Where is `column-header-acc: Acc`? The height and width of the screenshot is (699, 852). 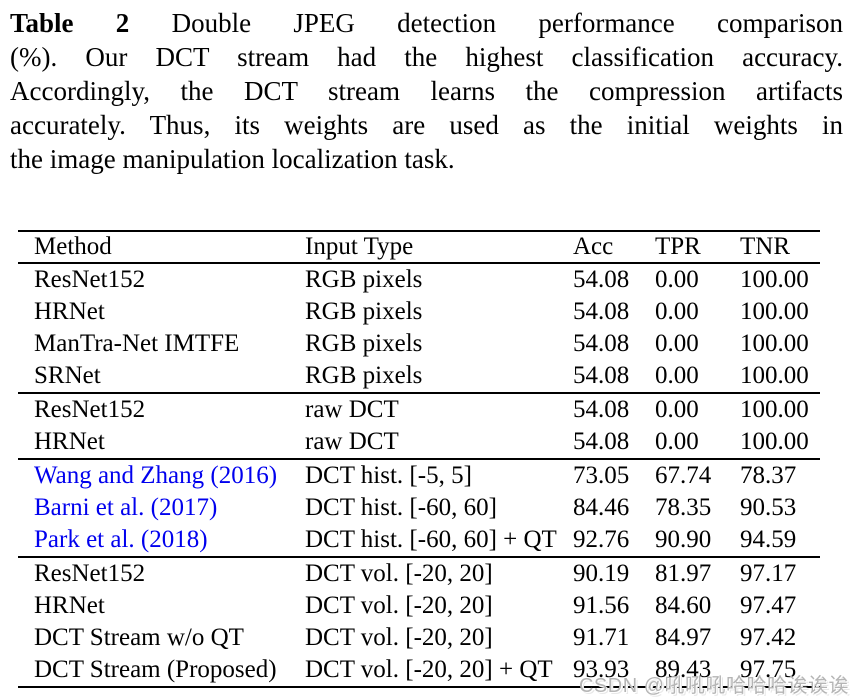
column-header-acc: Acc is located at coordinates (614, 247).